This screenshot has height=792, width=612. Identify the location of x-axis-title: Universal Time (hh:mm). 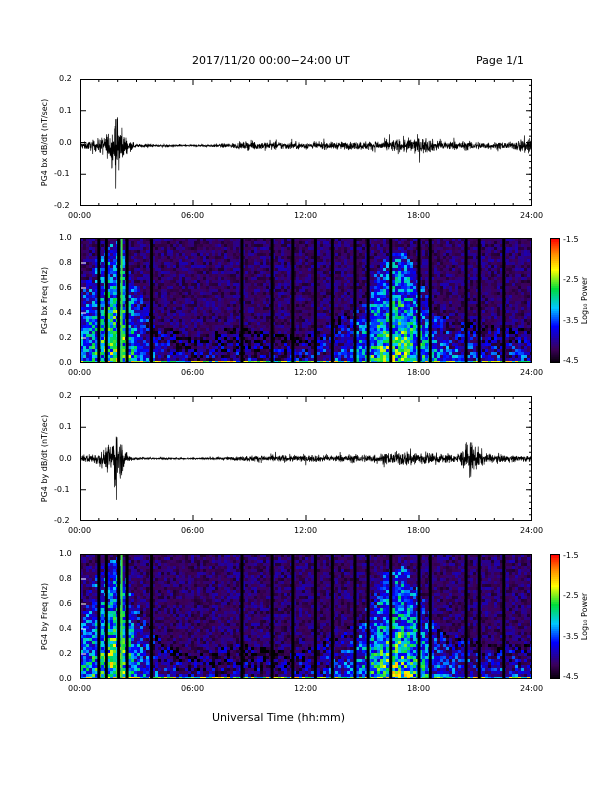
(278, 717).